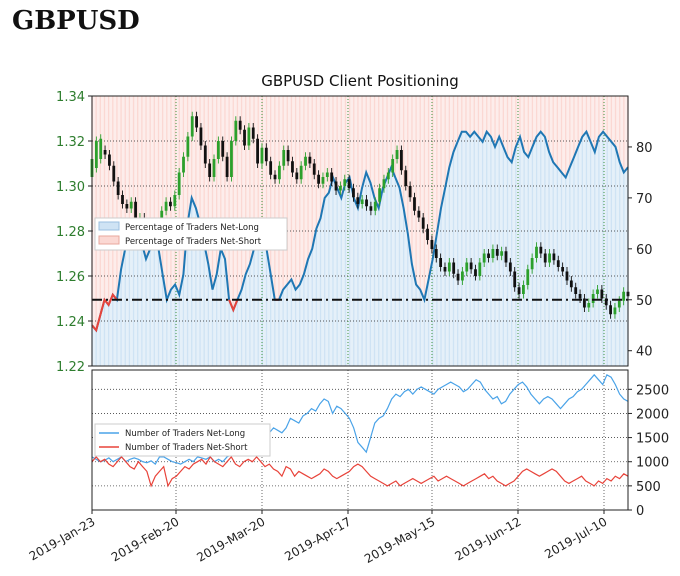 This screenshot has height=576, width=680. I want to click on price-tick-label: 1.24, so click(70, 322).